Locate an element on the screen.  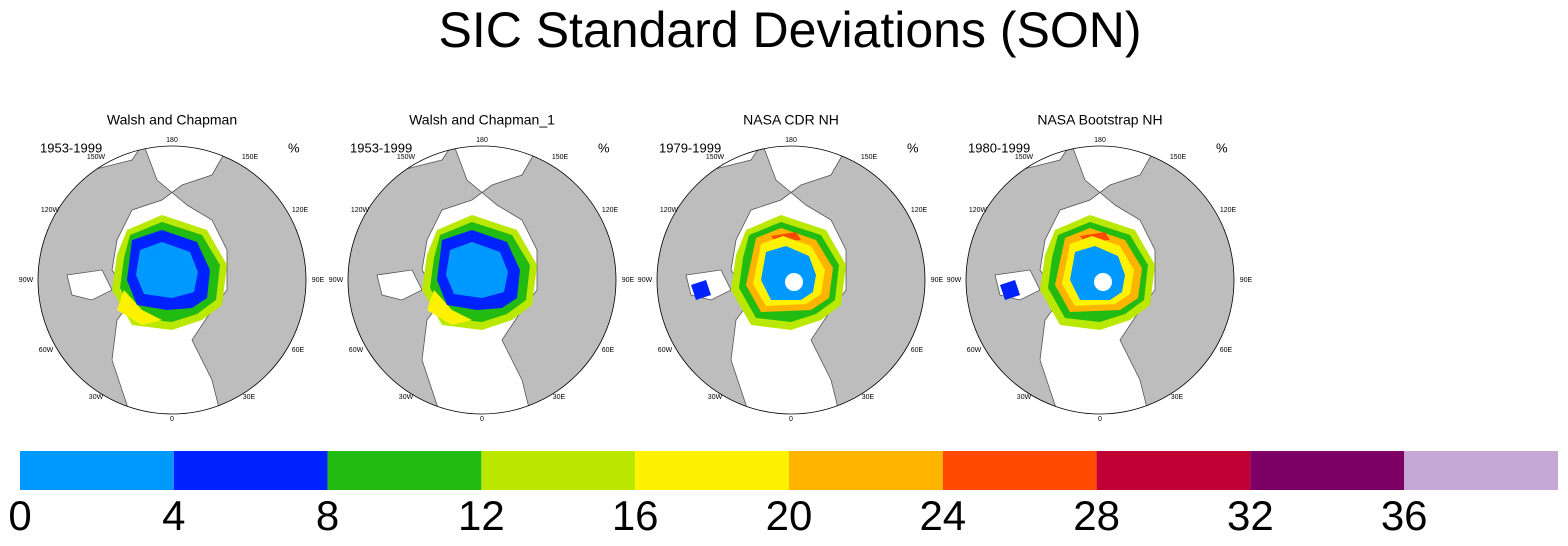
panel-title: Walsh and Chapman is located at coordinates (172, 120).